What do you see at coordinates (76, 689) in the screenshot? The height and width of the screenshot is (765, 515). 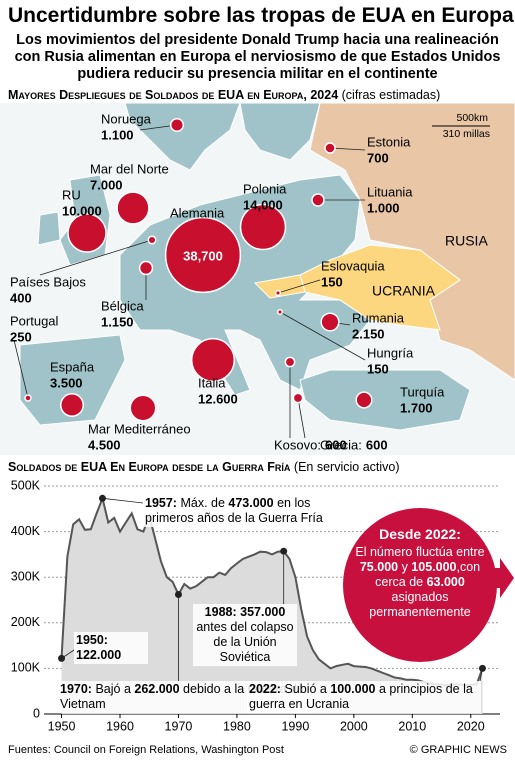 I see `text-part: 1970:` at bounding box center [76, 689].